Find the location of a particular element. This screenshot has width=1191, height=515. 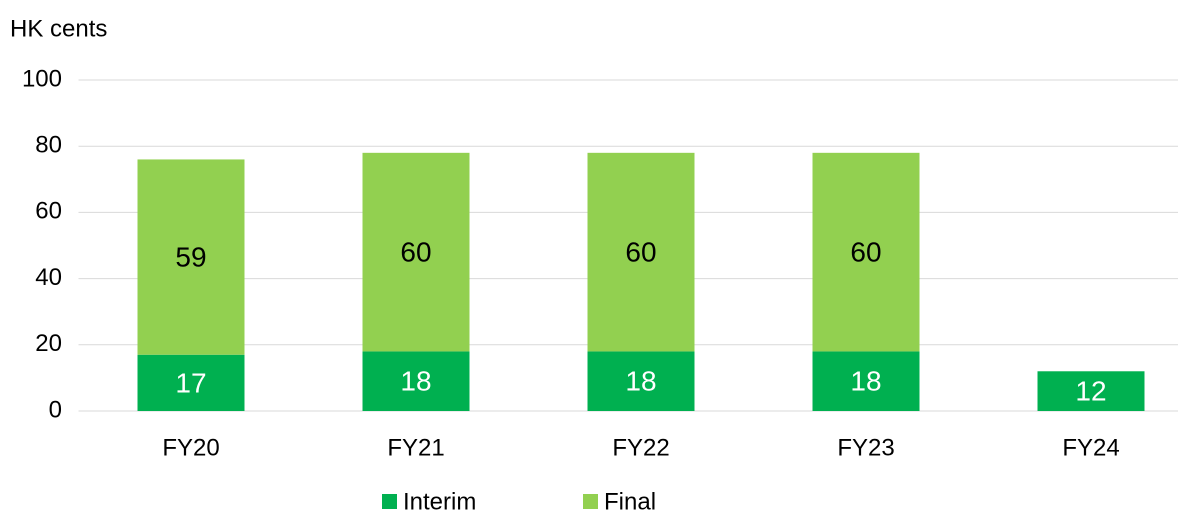

value-label: 12 is located at coordinates (1090, 391).